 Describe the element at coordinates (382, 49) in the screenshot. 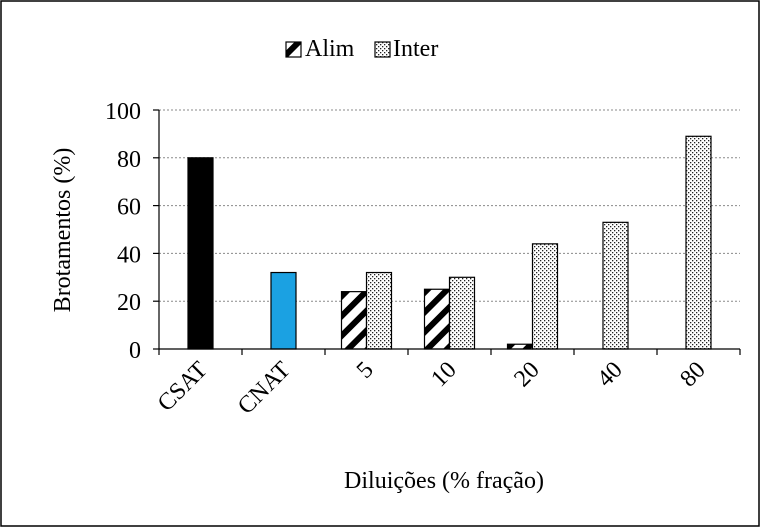

I see `legend-swatch-inter` at that location.